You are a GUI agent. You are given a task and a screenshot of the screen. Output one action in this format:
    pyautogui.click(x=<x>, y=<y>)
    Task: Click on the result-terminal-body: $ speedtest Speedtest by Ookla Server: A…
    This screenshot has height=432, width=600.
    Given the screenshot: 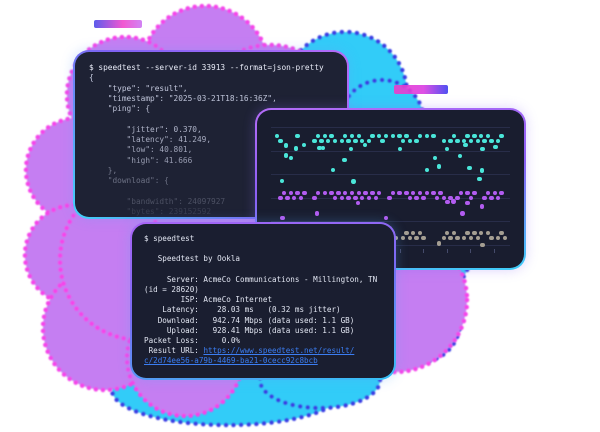 What is the action you would take?
    pyautogui.click(x=263, y=300)
    